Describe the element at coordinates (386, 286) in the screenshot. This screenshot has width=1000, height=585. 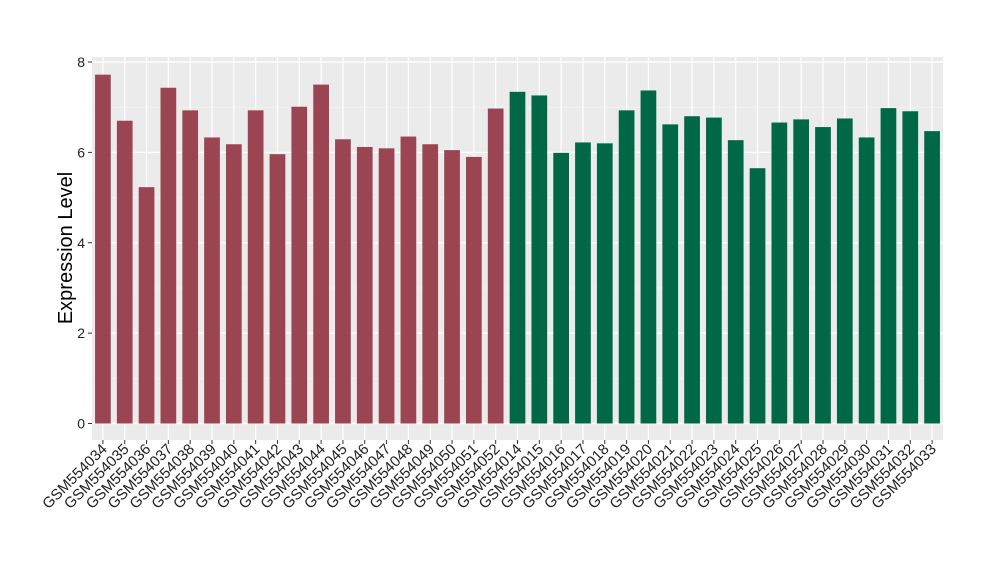
I see `bar-GSM554047` at that location.